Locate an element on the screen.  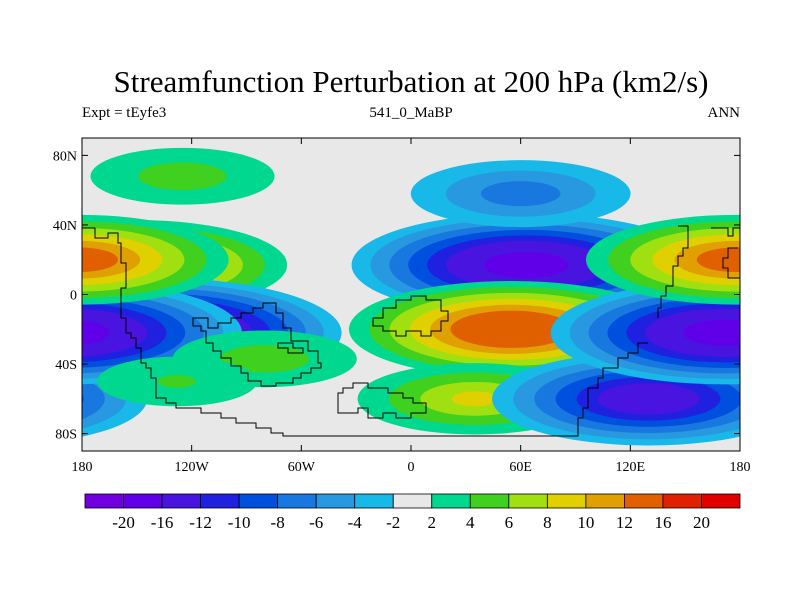
x-tick-label: 60E is located at coordinates (520, 467).